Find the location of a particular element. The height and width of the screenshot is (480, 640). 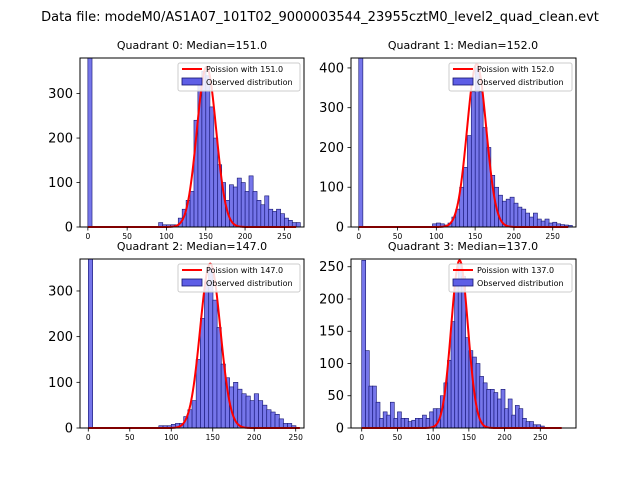

quadrant-2-ticks: 0 50 100 150 200 250 0 100 200 300 is located at coordinates (175, 363).